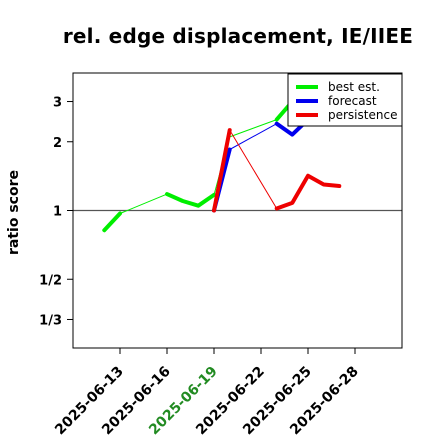 The height and width of the screenshot is (440, 440). Describe the element at coordinates (352, 101) in the screenshot. I see `legend-label: forecast` at that location.